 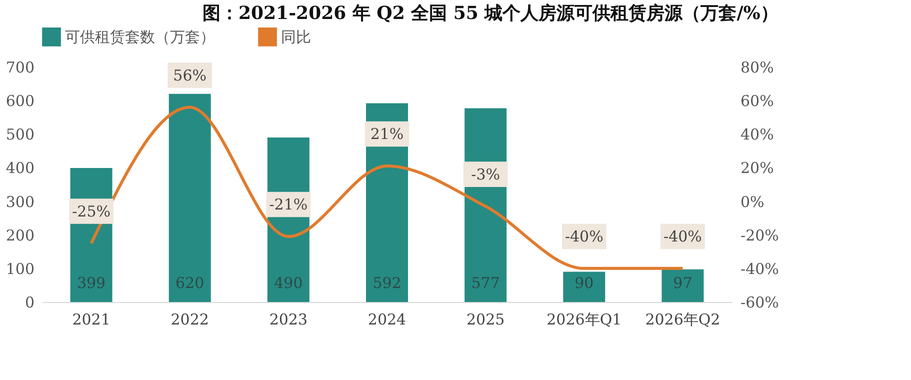 What do you see at coordinates (757, 168) in the screenshot?
I see `y2-tick-label: 20%` at bounding box center [757, 168].